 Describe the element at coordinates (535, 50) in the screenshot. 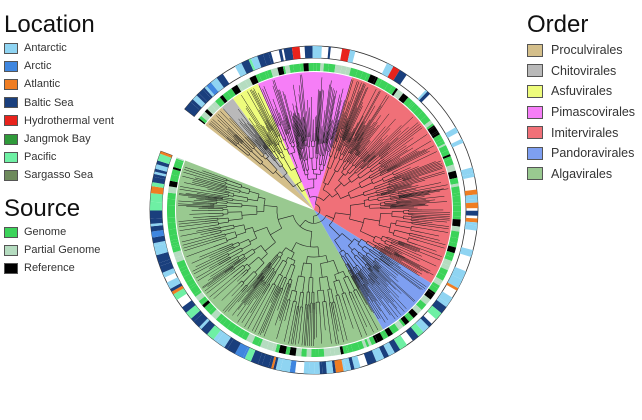

I see `order-swatch` at that location.